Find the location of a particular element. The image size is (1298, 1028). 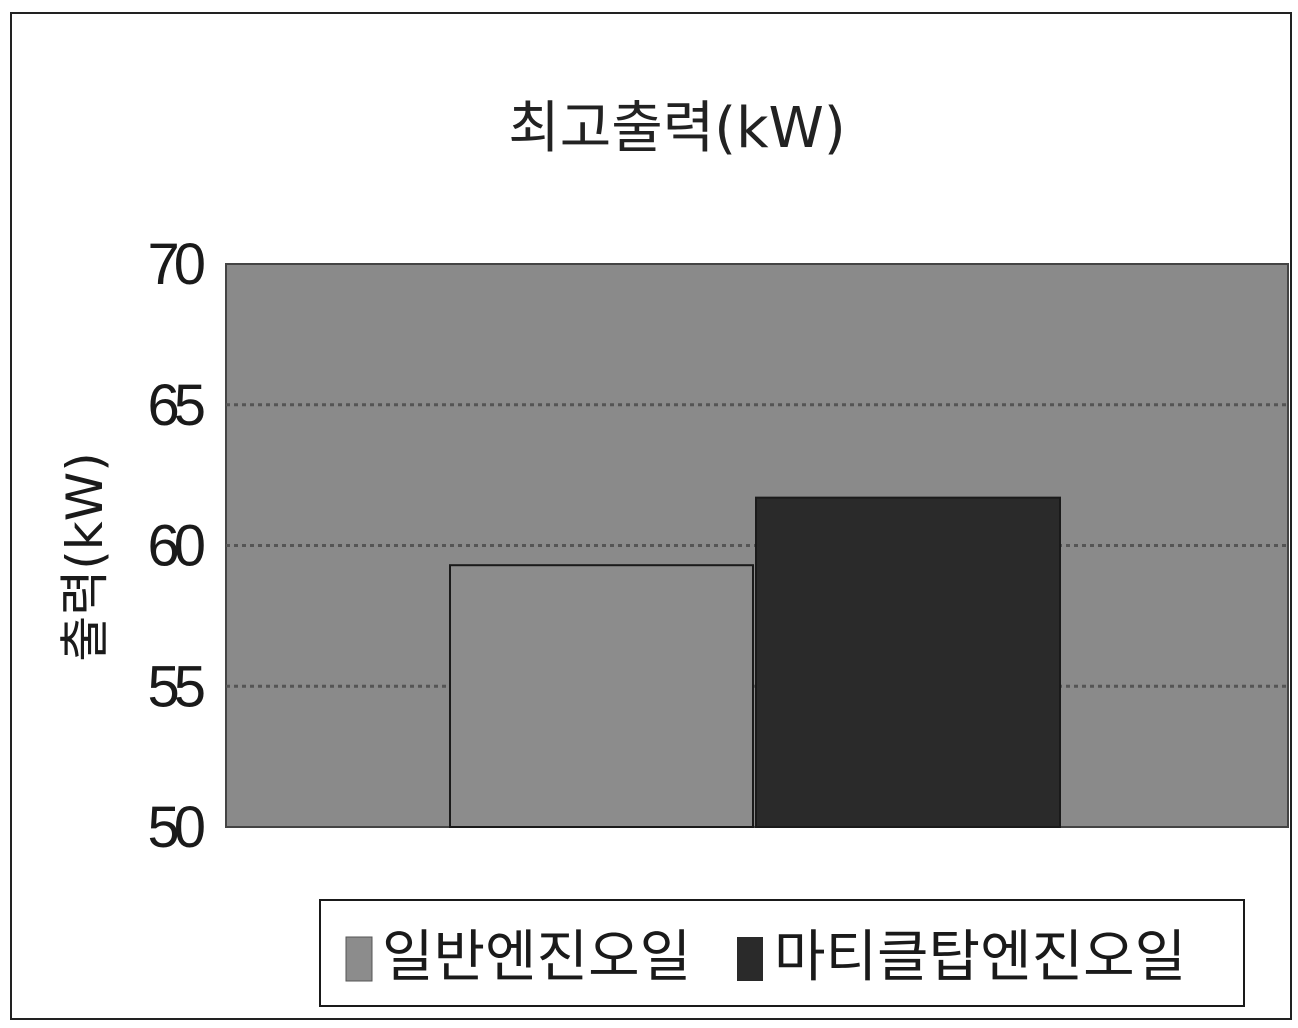

y-tick-label-60: 60 is located at coordinates (175, 546).